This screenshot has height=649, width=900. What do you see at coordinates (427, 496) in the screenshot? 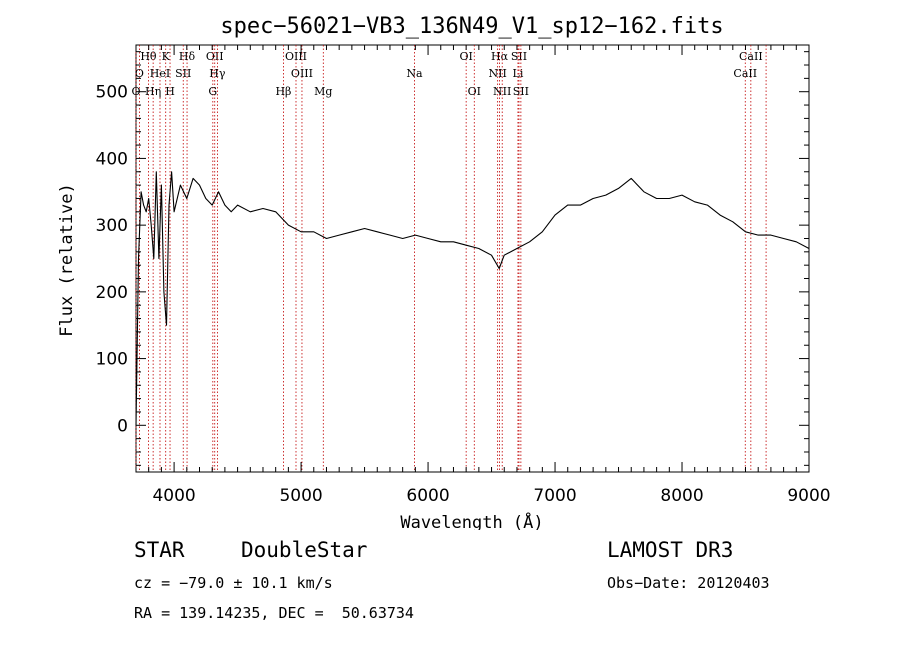
I see `x-tick-label: 6000` at bounding box center [427, 496].